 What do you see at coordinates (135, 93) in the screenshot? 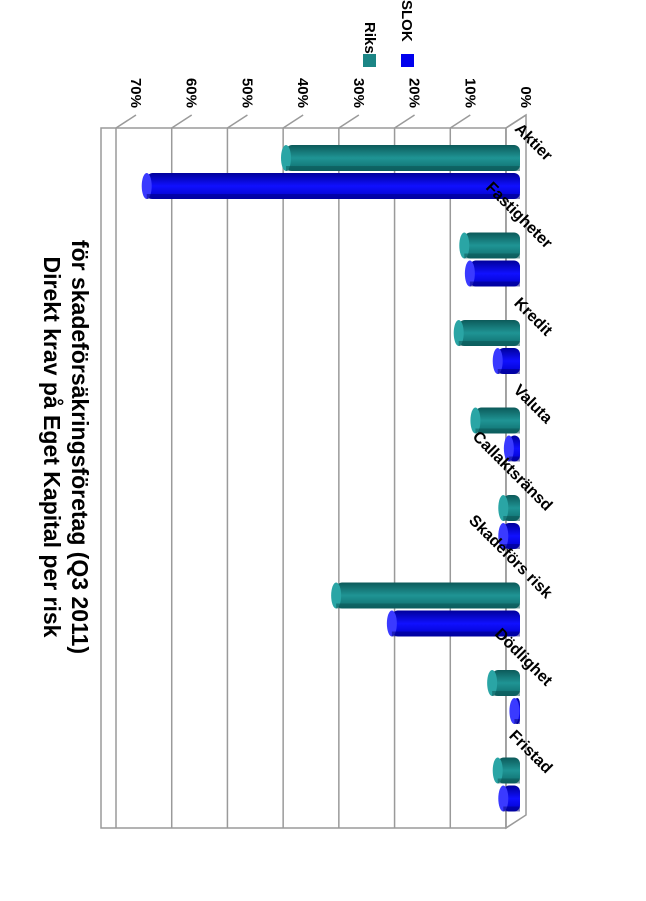
I see `value-tick-label: 70%` at bounding box center [135, 93].